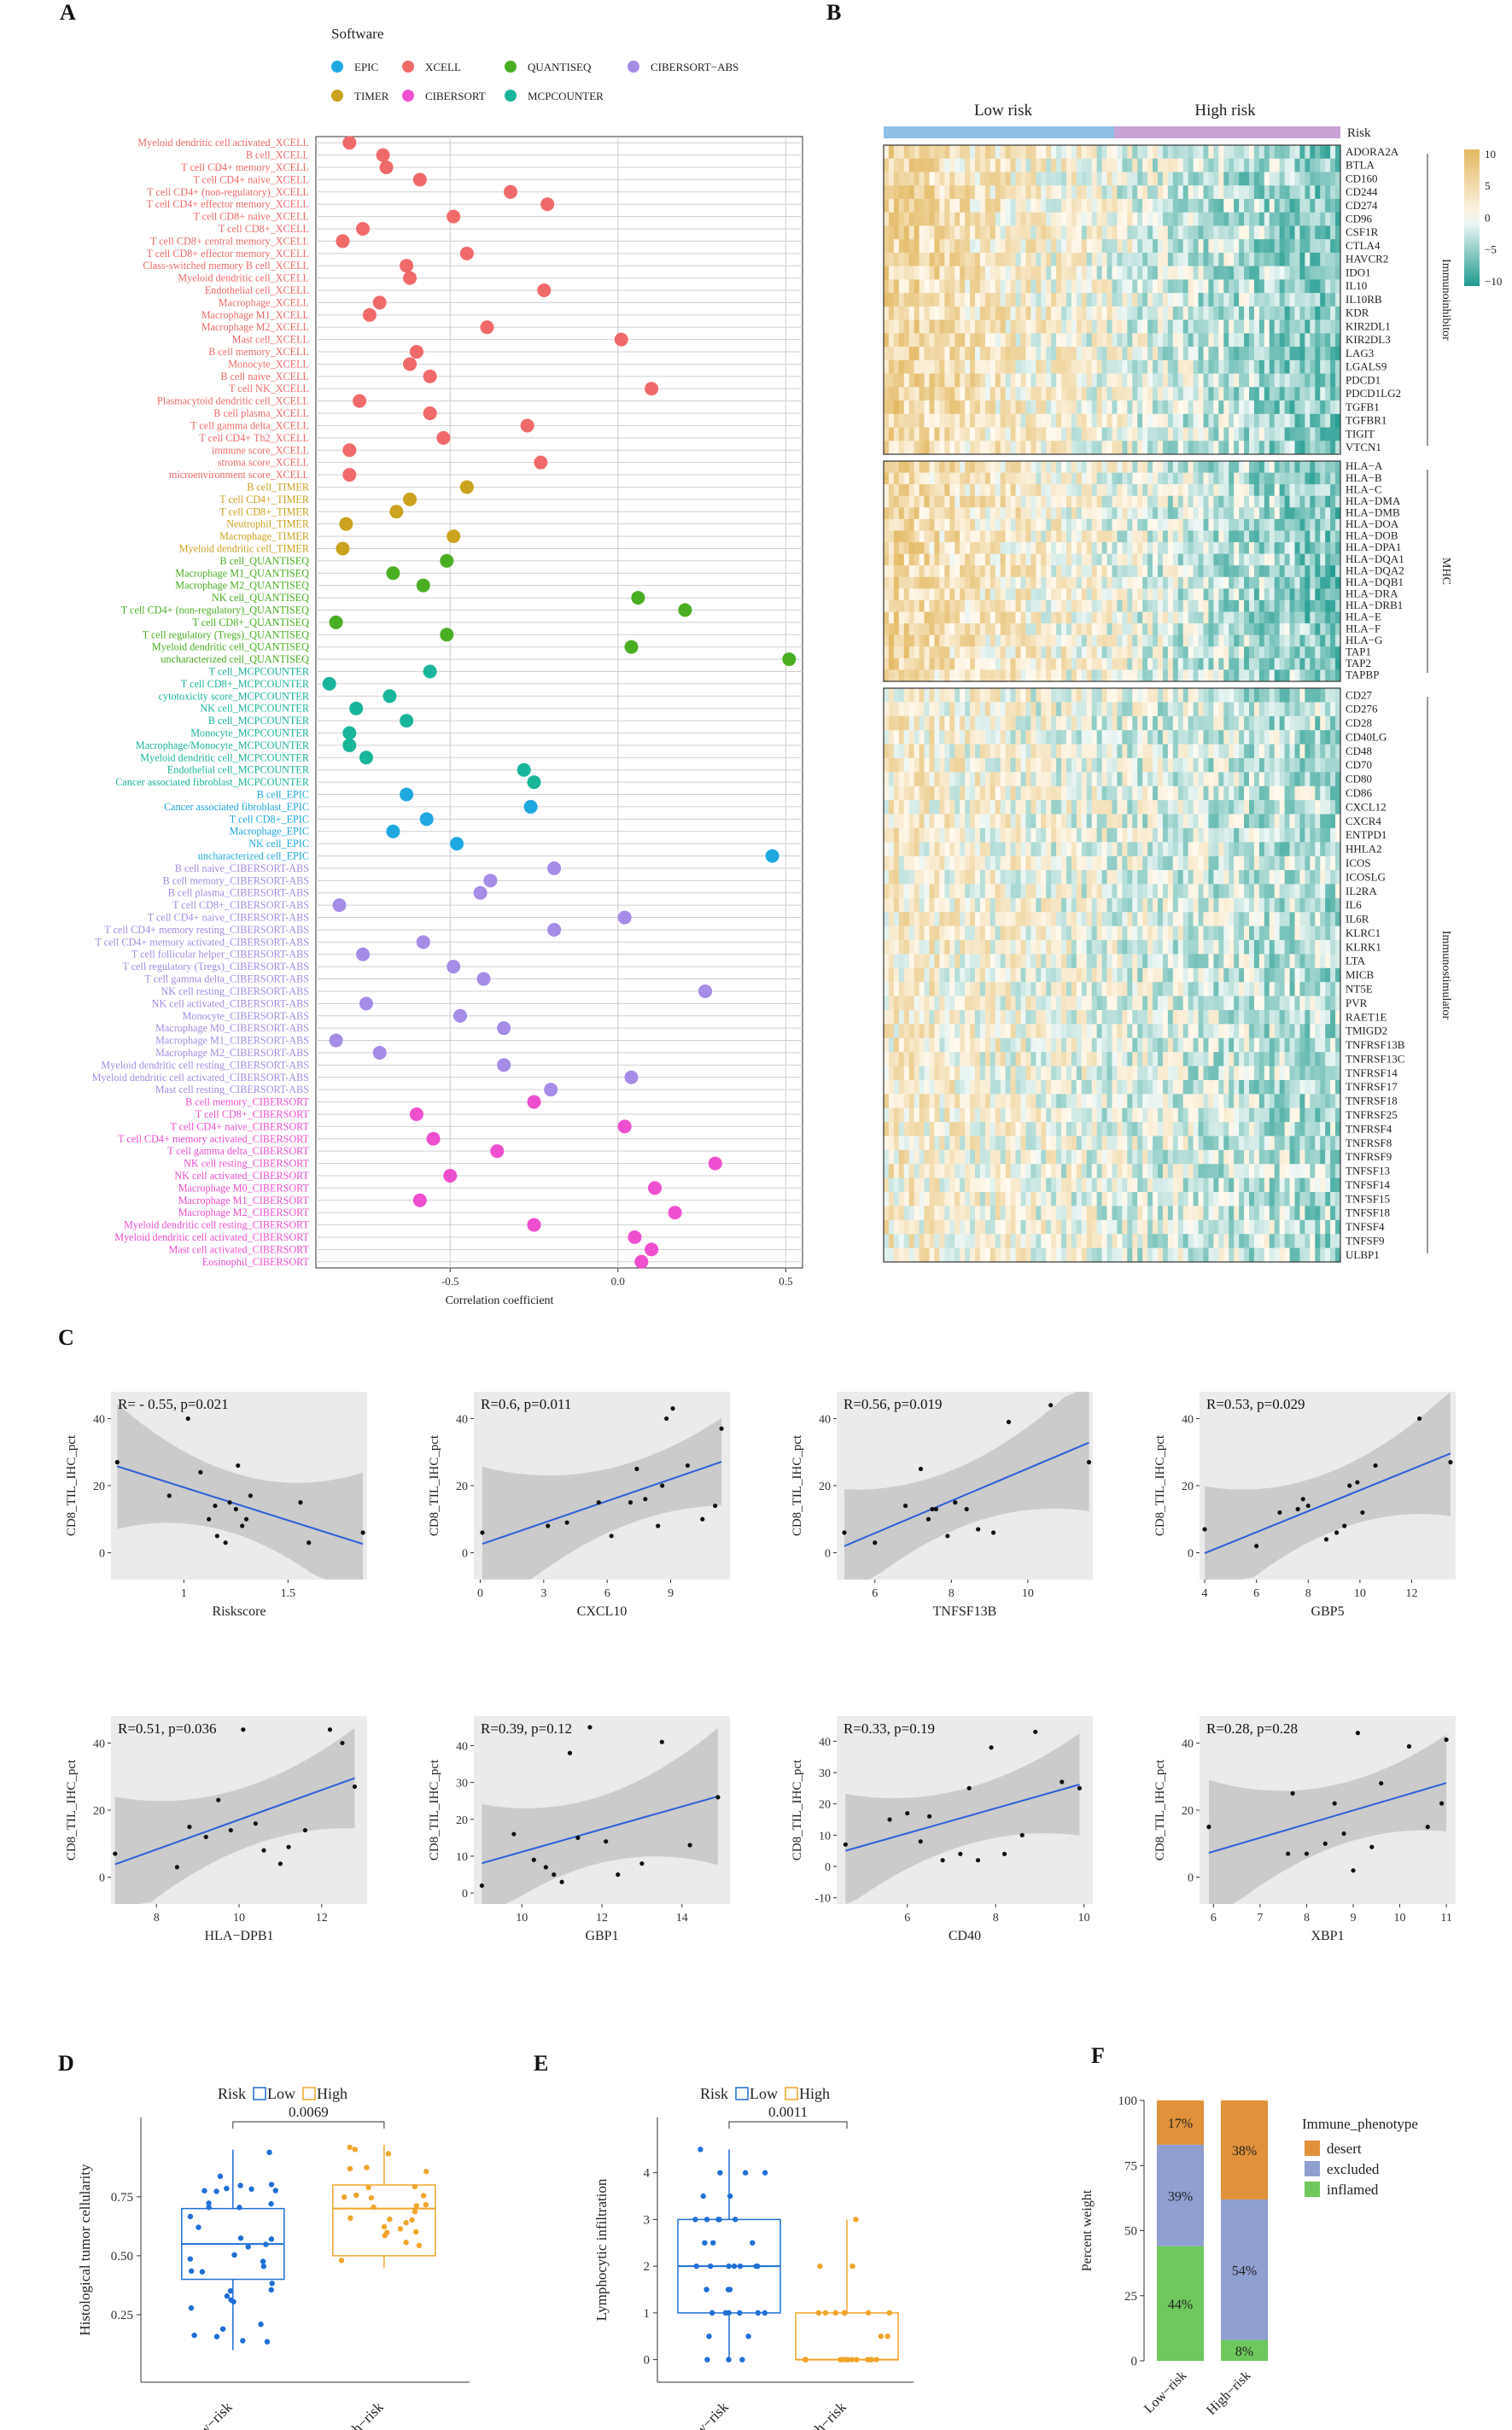 The image size is (1512, 2430). I want to click on row-label: T cell CD4+ memory activated_CIBERSORT, so click(213, 1139).